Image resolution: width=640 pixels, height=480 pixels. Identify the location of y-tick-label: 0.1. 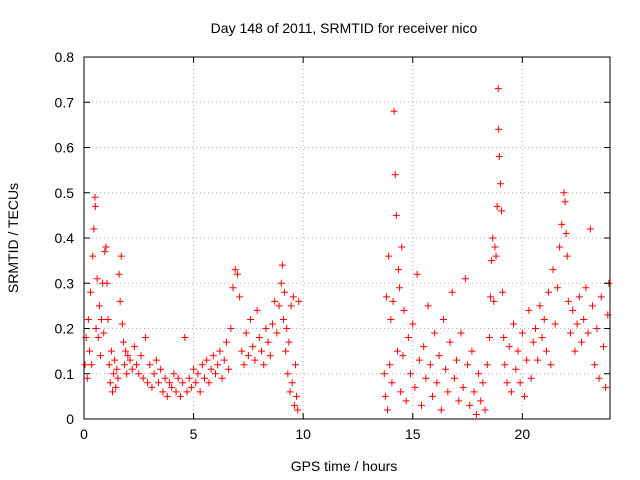
(65, 374).